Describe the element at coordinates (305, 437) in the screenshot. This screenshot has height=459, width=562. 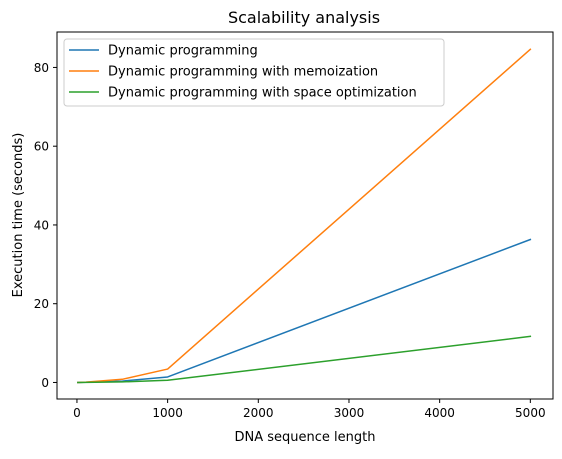
I see `x-axis-label: DNA sequence length` at that location.